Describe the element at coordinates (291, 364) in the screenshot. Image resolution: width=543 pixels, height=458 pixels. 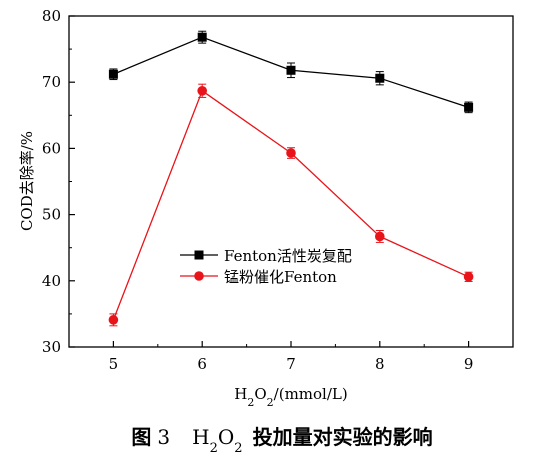
I see `x-tick-label: 7` at that location.